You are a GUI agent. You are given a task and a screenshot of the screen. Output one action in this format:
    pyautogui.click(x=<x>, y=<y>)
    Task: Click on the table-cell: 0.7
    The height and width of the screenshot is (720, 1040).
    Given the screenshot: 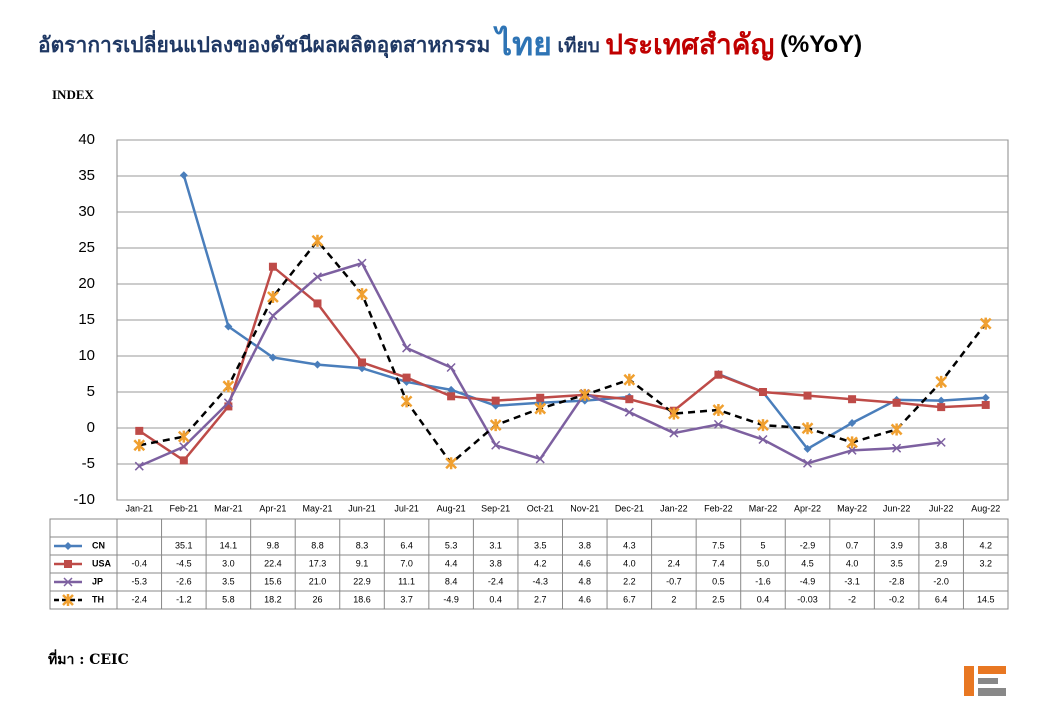 What is the action you would take?
    pyautogui.click(x=852, y=545)
    